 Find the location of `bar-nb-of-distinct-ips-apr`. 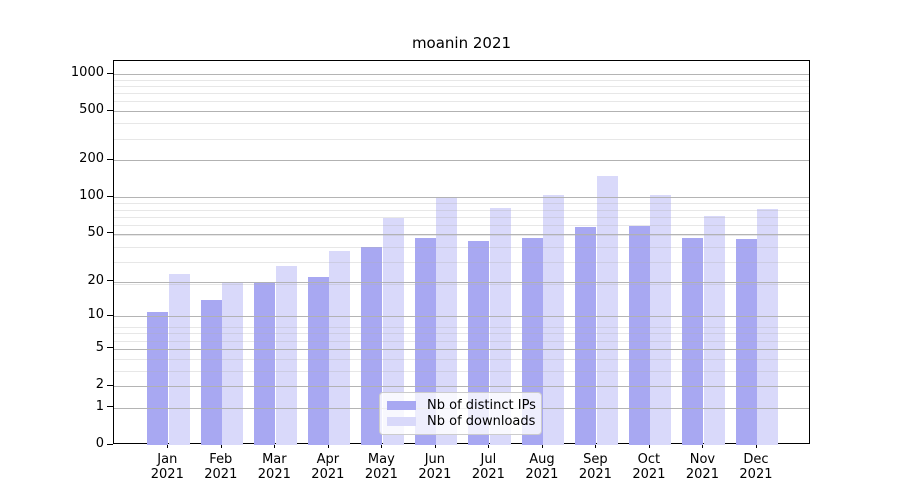

bar-nb-of-distinct-ips-apr is located at coordinates (318, 360).